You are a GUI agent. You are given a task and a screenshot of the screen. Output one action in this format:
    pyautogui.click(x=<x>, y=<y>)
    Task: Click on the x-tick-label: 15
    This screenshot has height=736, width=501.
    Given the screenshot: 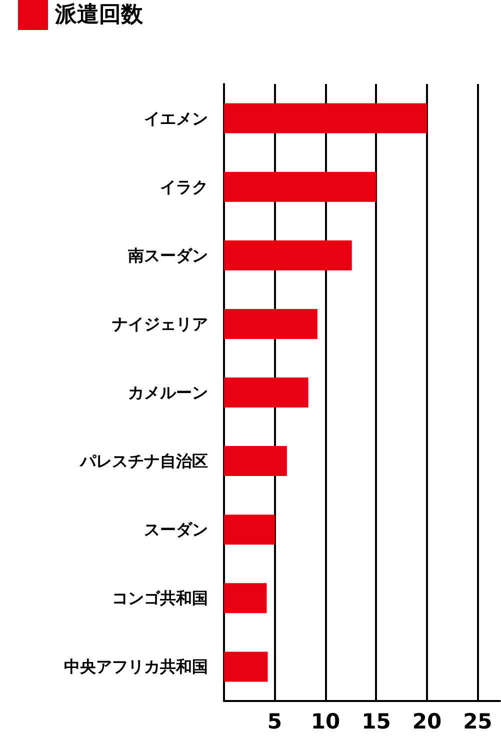 What is the action you would take?
    pyautogui.click(x=376, y=722)
    